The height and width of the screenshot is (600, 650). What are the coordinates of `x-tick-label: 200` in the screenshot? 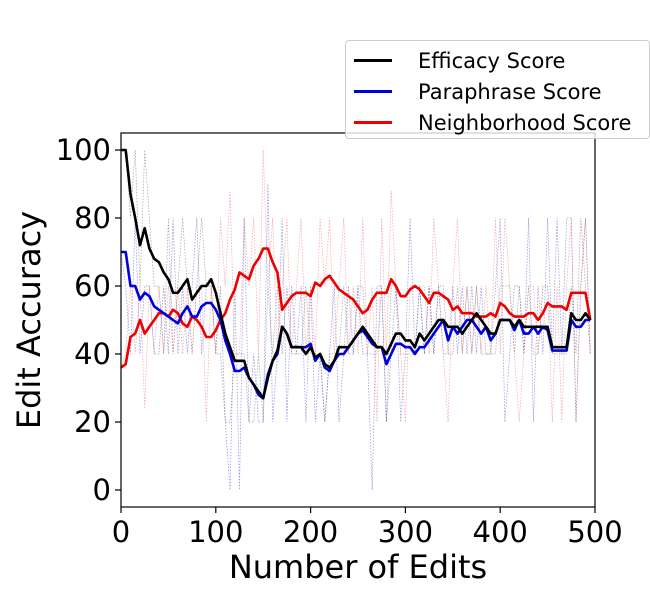 It's located at (310, 532).